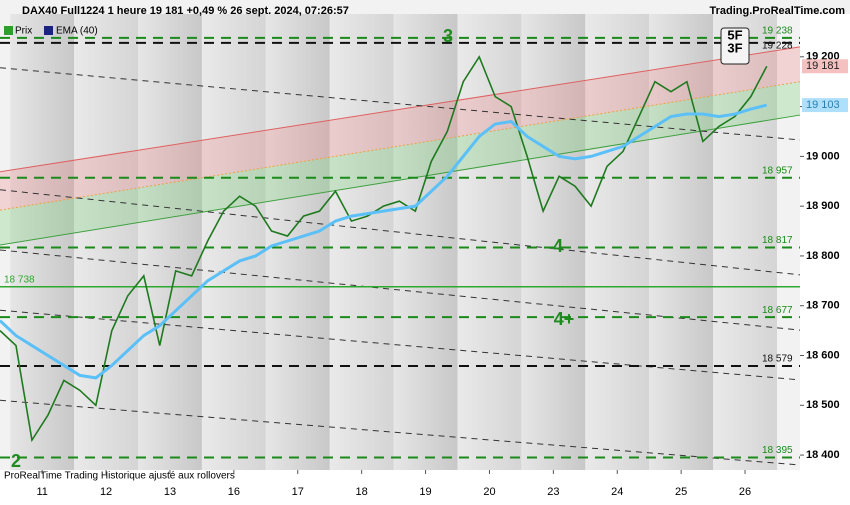 The height and width of the screenshot is (505, 850). Describe the element at coordinates (425, 492) in the screenshot. I see `x-tick-label: 19` at that location.